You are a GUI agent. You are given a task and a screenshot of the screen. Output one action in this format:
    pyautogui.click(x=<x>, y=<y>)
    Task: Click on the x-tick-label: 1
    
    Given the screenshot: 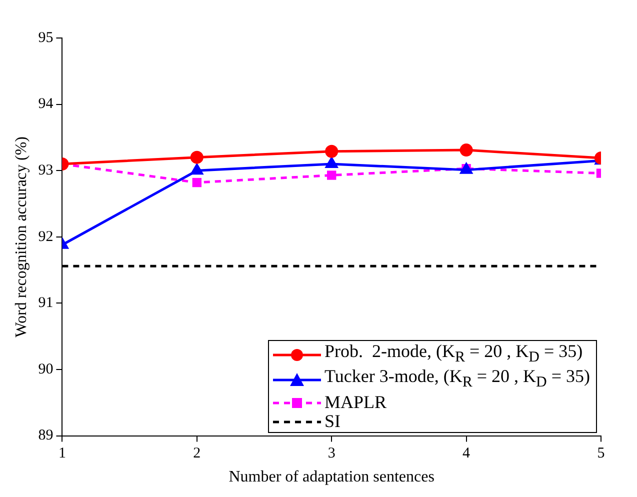 What is the action you would take?
    pyautogui.click(x=62, y=454)
    